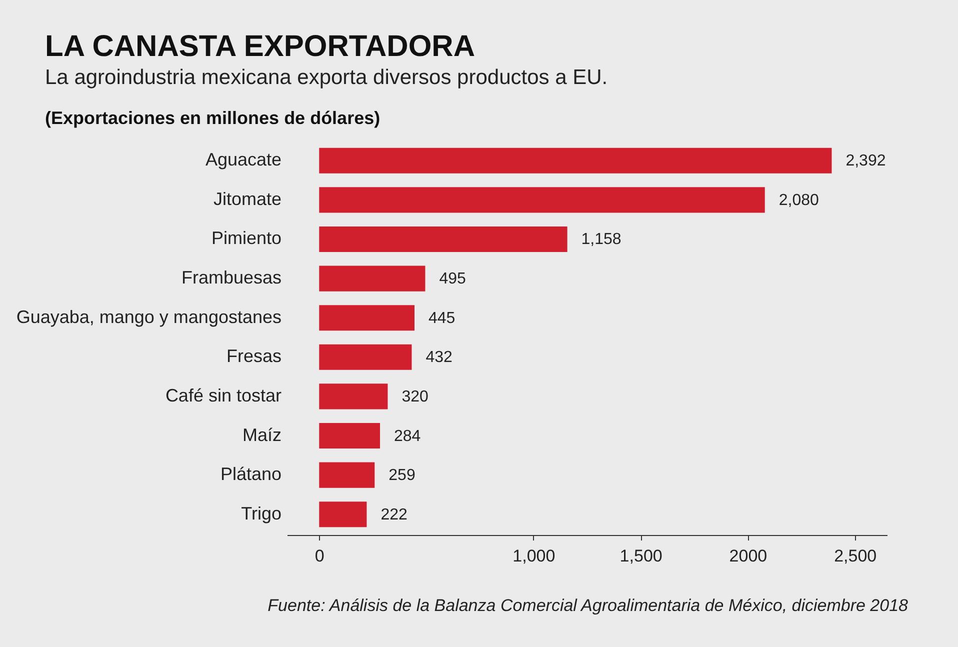 This screenshot has height=647, width=958. I want to click on data-label: 2,080, so click(798, 200).